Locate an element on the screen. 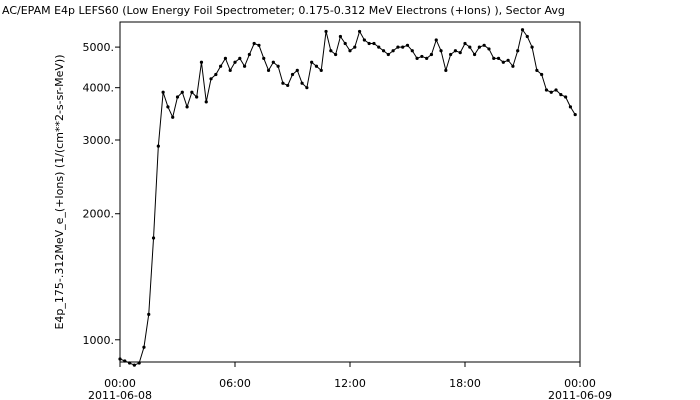 Image resolution: width=700 pixels, height=400 pixels. y-tick-label: 1000. is located at coordinates (99, 340).